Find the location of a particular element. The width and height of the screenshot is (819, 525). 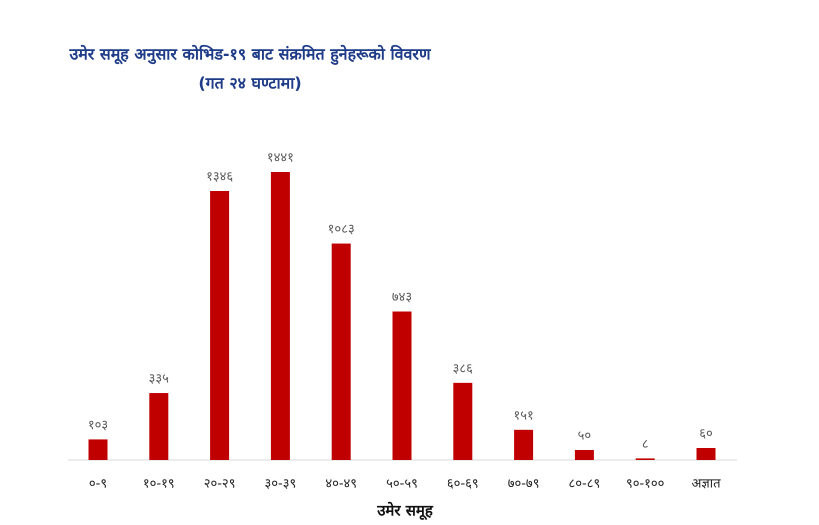

data-label: १५१ is located at coordinates (523, 415).